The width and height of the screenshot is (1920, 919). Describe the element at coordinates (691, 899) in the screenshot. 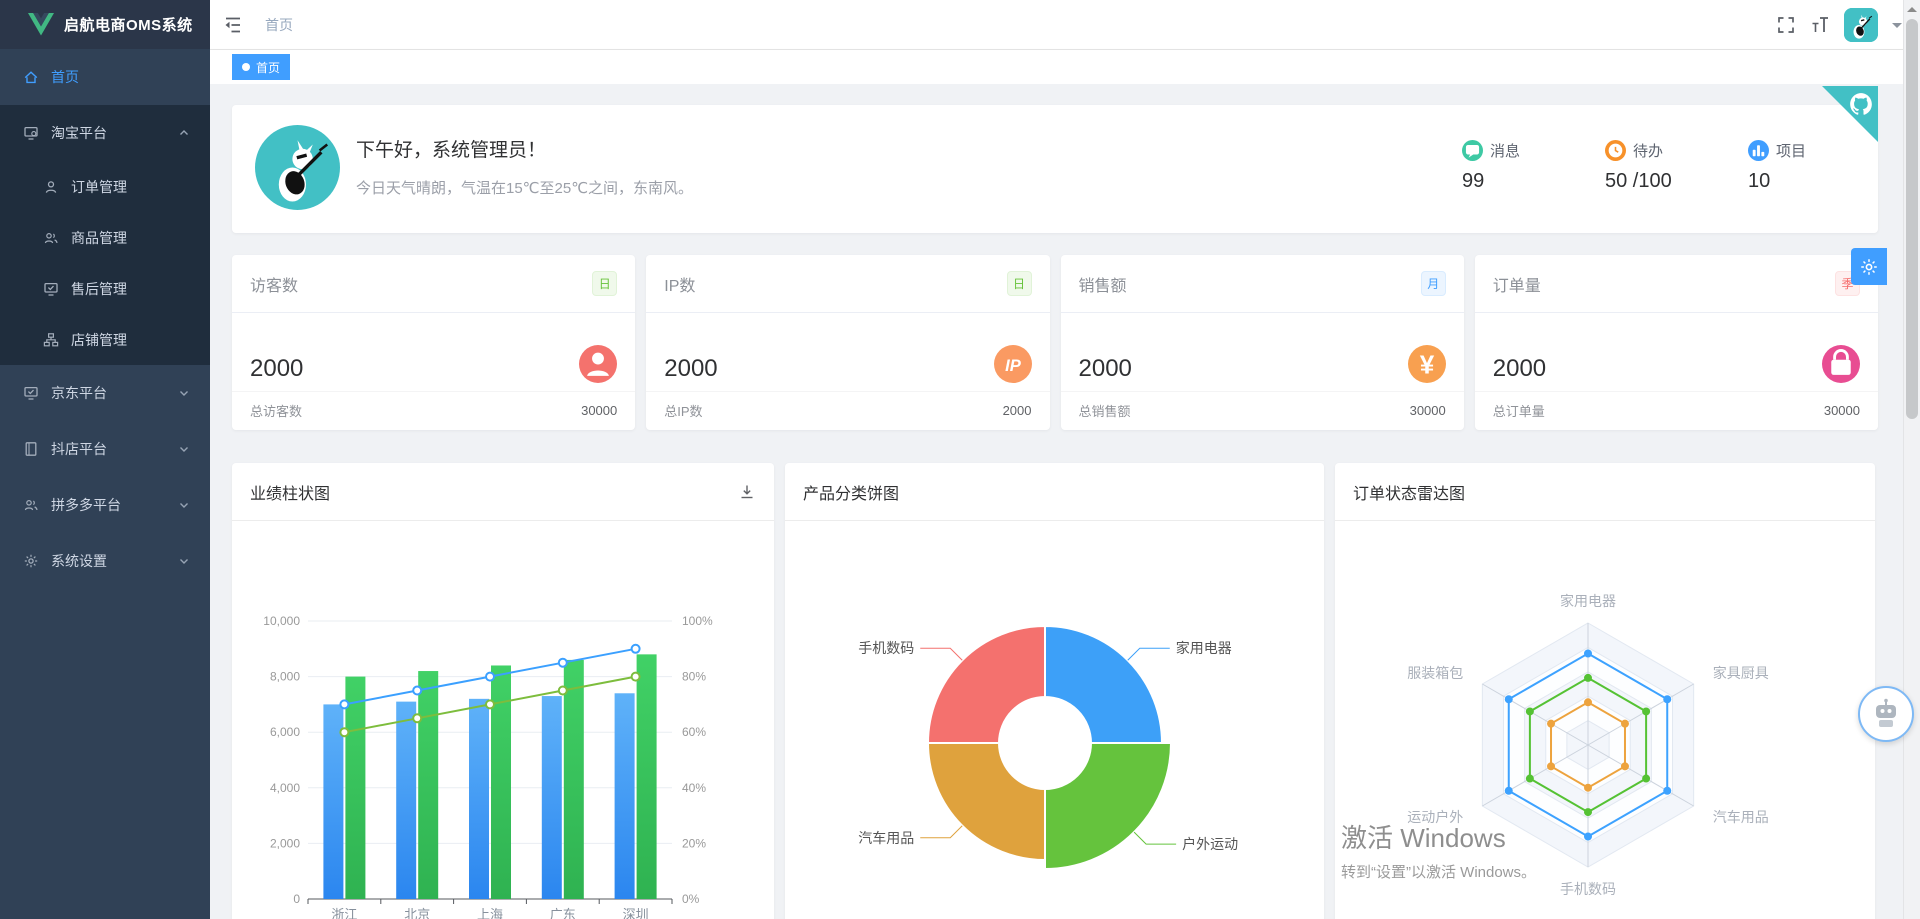

I see `svg-text: 0%` at that location.